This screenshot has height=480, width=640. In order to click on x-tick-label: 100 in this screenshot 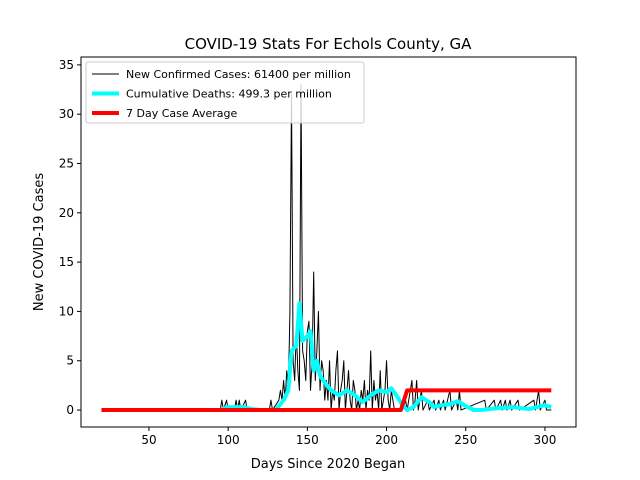, I will do `click(228, 440)`.